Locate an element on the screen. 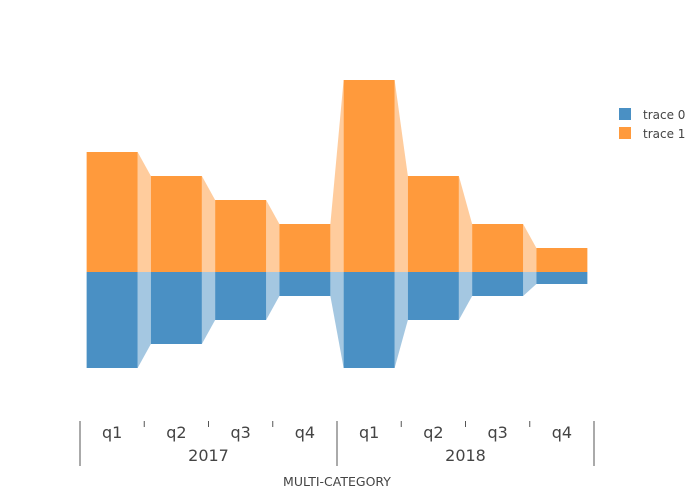 The image size is (700, 500). x-axis: q1 q2 q3 q4 q1 q2 q3 q4 2017 2018 is located at coordinates (337, 443).